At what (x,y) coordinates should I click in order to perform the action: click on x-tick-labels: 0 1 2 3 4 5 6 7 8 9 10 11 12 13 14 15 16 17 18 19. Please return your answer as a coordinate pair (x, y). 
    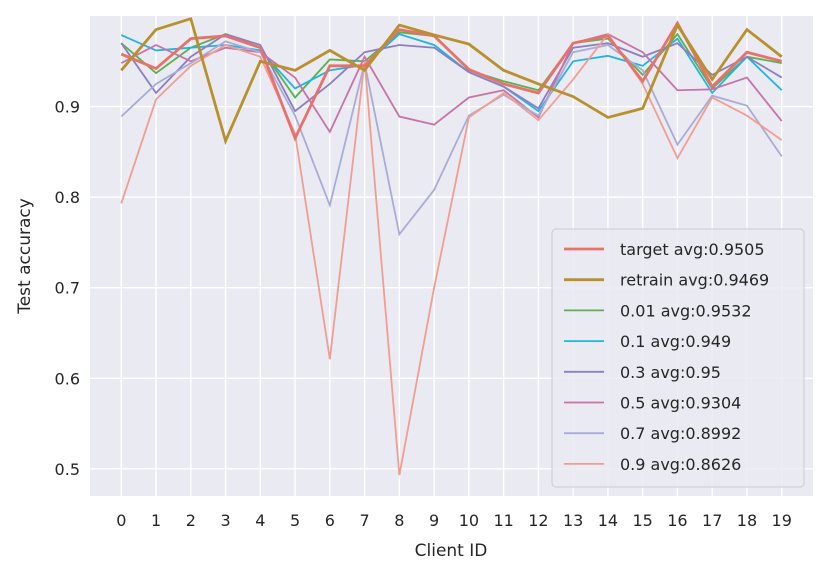
    Looking at the image, I should click on (454, 520).